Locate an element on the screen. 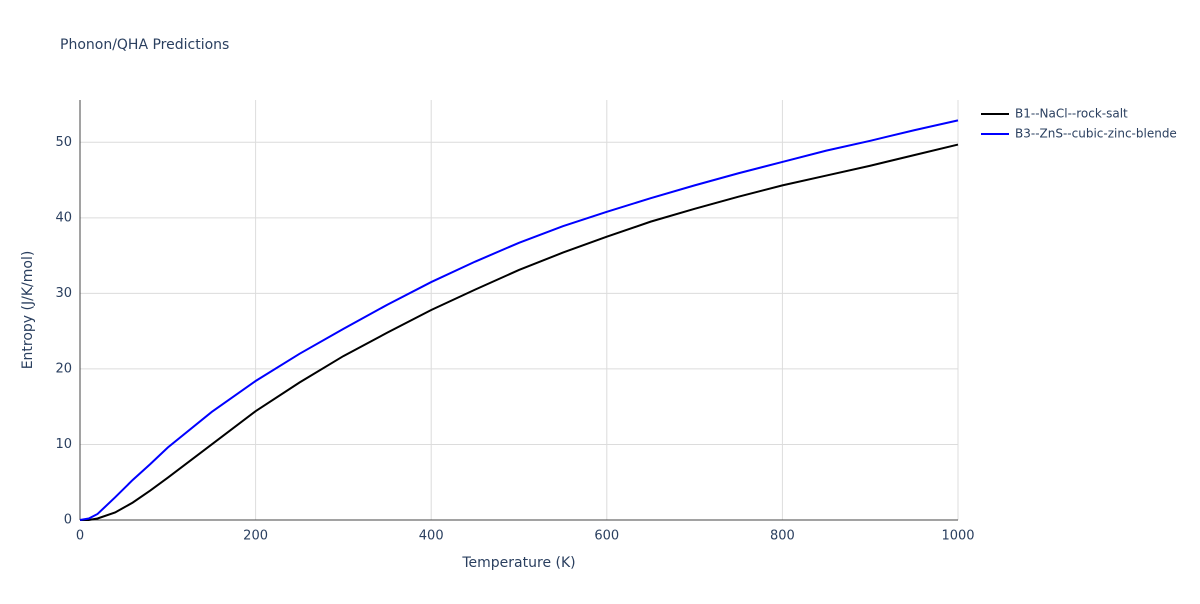  x-tick-label: 1000 is located at coordinates (957, 536).